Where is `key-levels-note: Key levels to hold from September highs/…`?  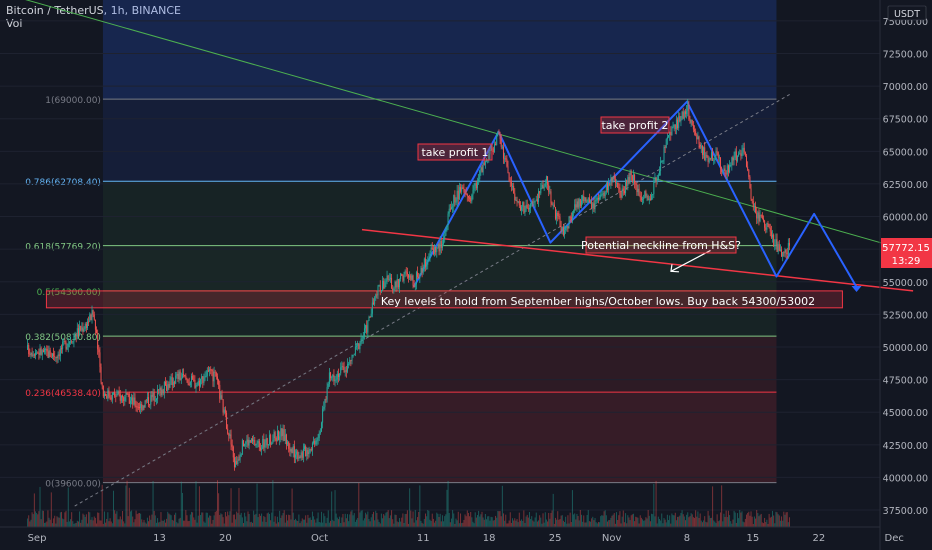 key-levels-note: Key levels to hold from September highs/… is located at coordinates (598, 301).